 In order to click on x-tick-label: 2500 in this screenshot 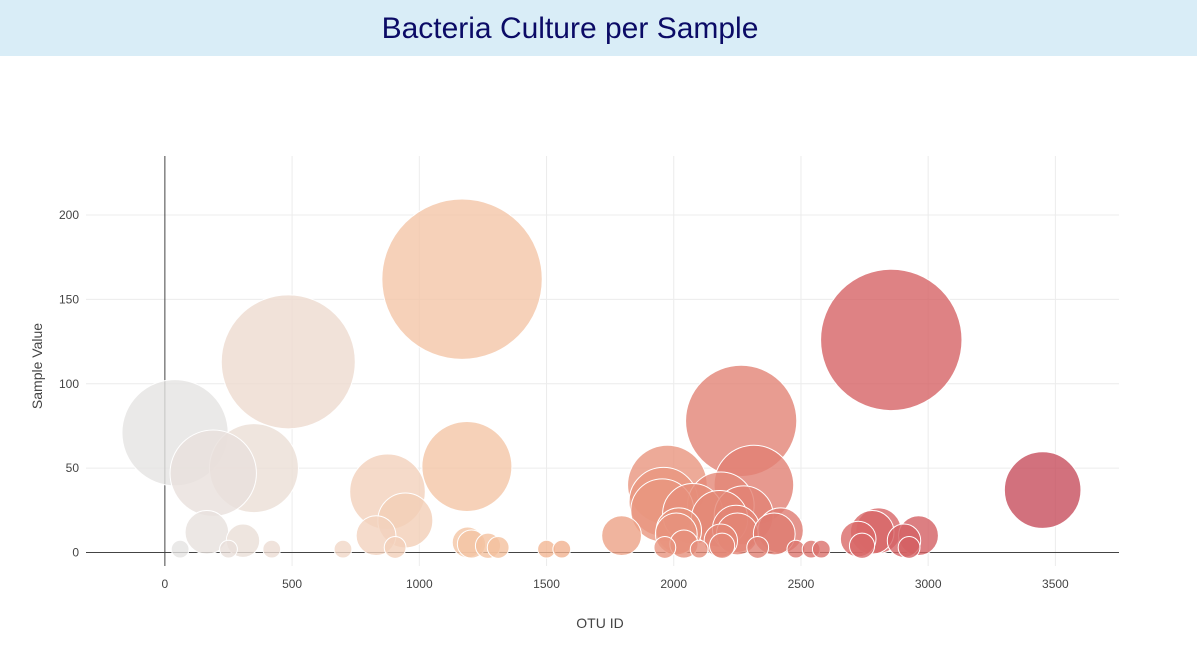, I will do `click(801, 584)`.